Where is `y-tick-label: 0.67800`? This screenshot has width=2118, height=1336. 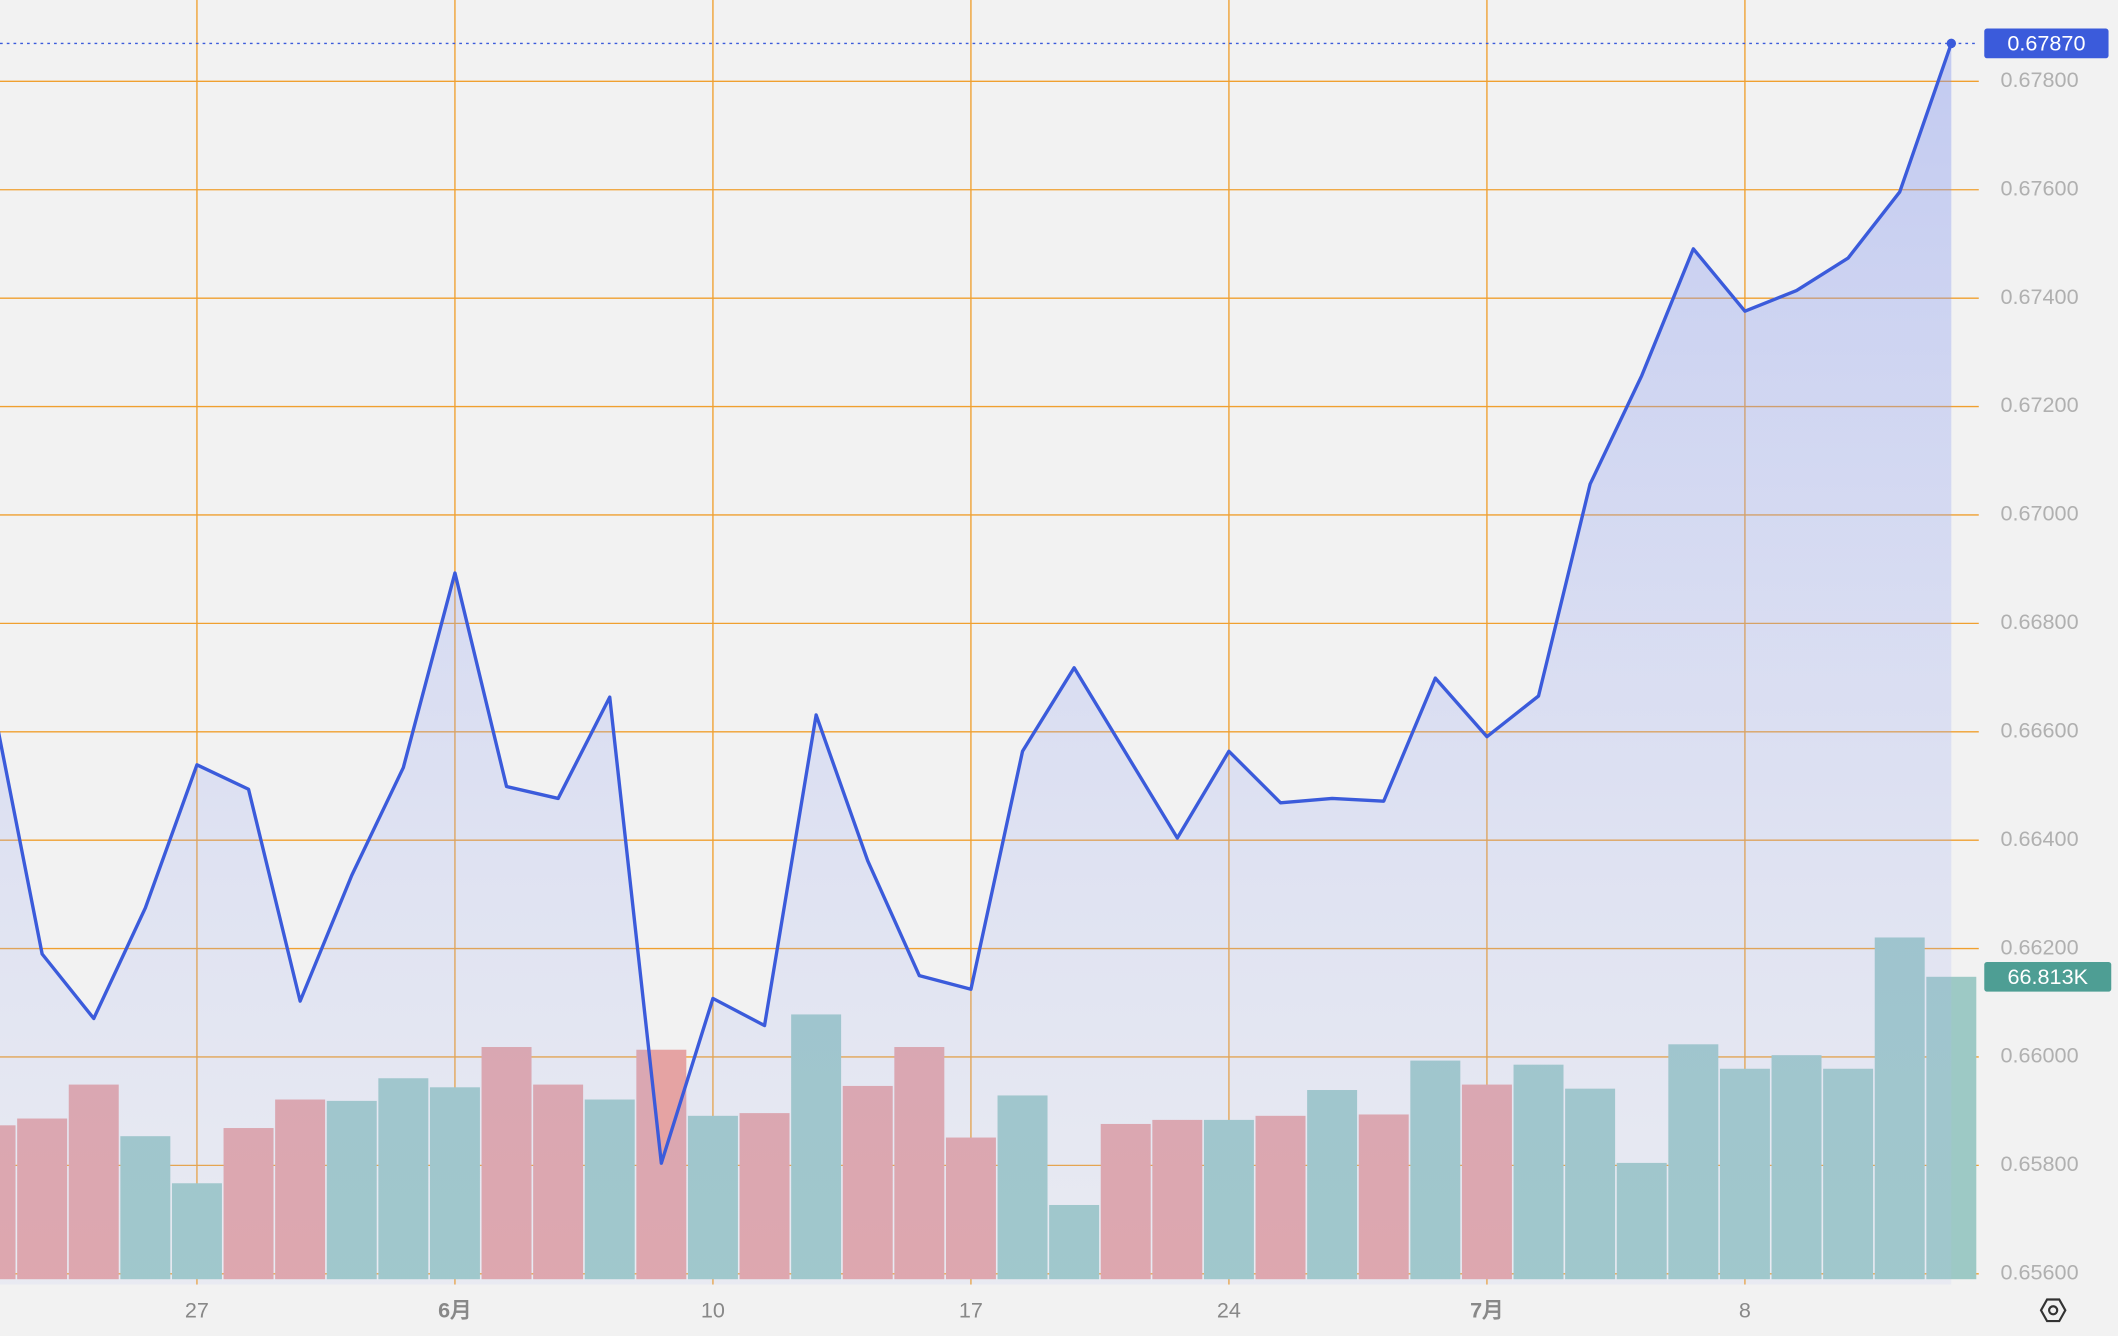 y-tick-label: 0.67800 is located at coordinates (2039, 79).